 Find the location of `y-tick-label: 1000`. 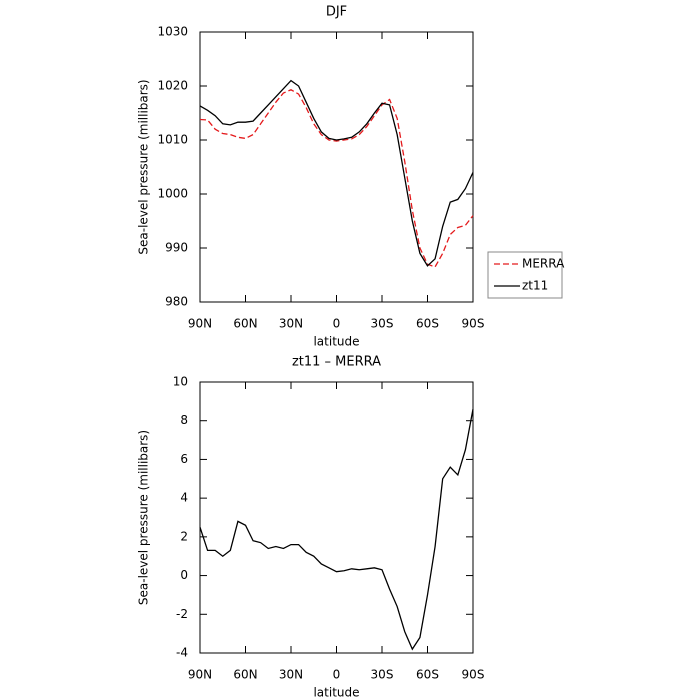

y-tick-label: 1000 is located at coordinates (172, 194).